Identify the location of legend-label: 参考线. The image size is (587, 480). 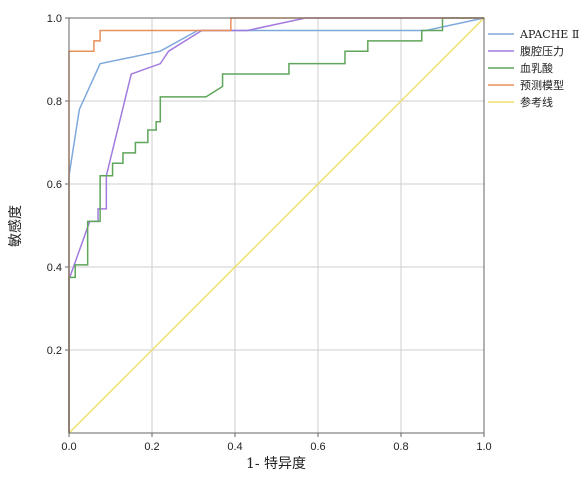
(536, 102).